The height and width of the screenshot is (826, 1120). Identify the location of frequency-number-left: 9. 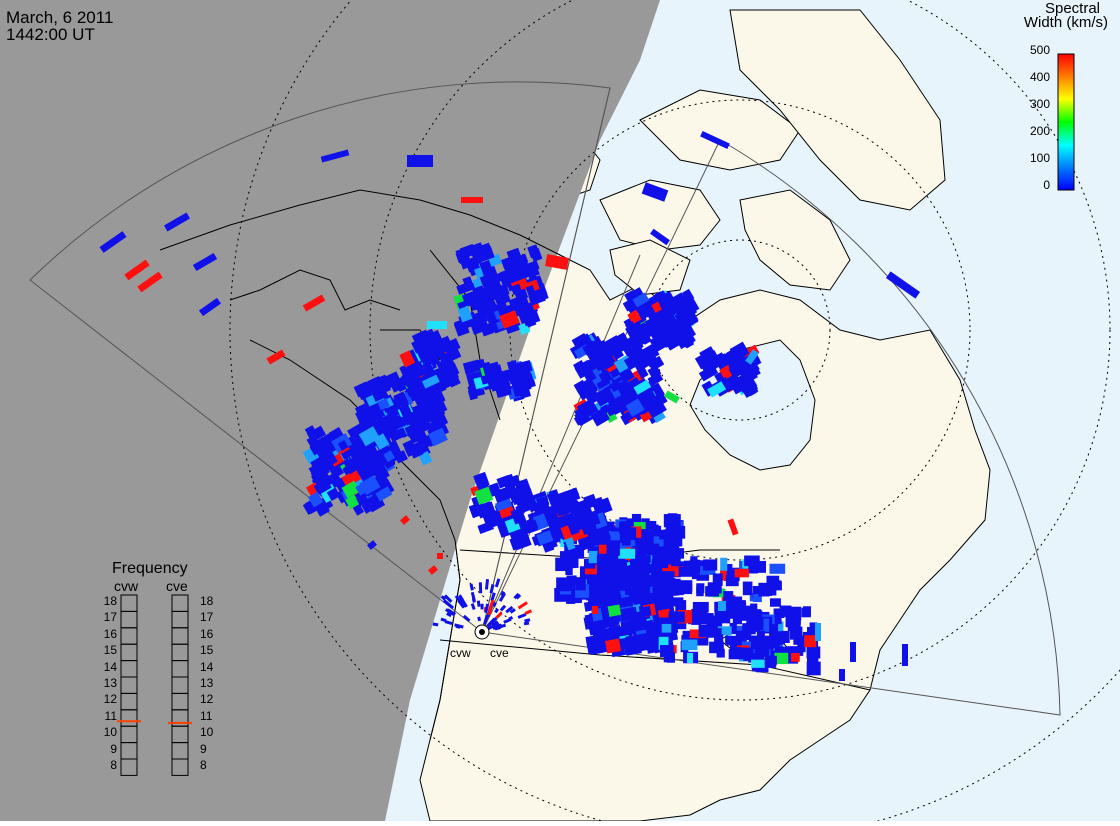
(113, 748).